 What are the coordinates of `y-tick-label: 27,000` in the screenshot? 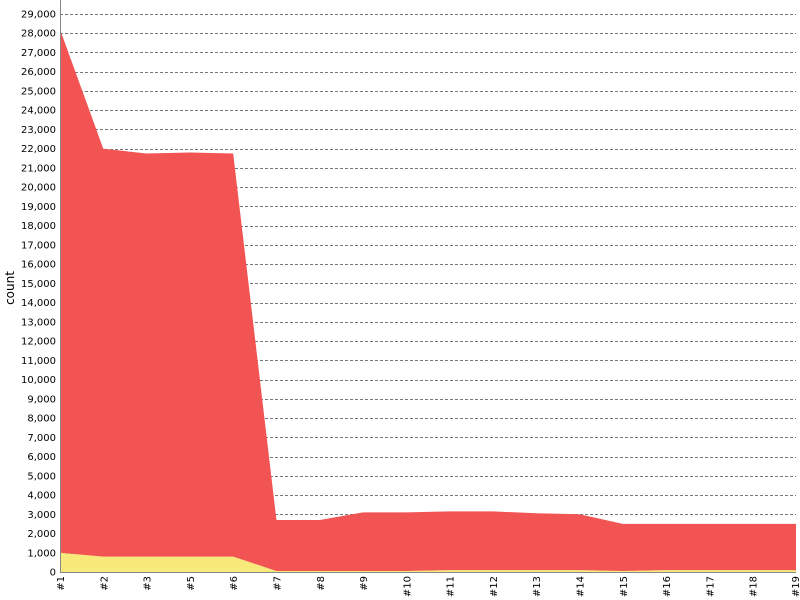 It's located at (38, 53).